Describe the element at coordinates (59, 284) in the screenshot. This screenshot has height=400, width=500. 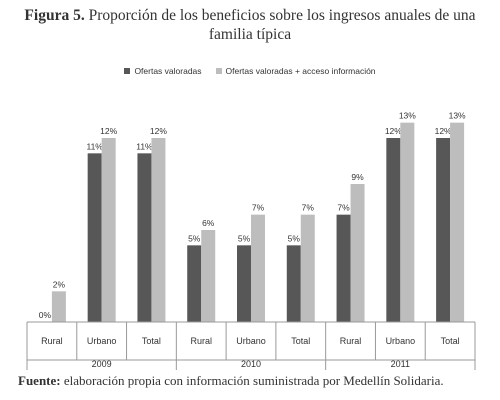
I see `data-label-series-2: 2%` at that location.